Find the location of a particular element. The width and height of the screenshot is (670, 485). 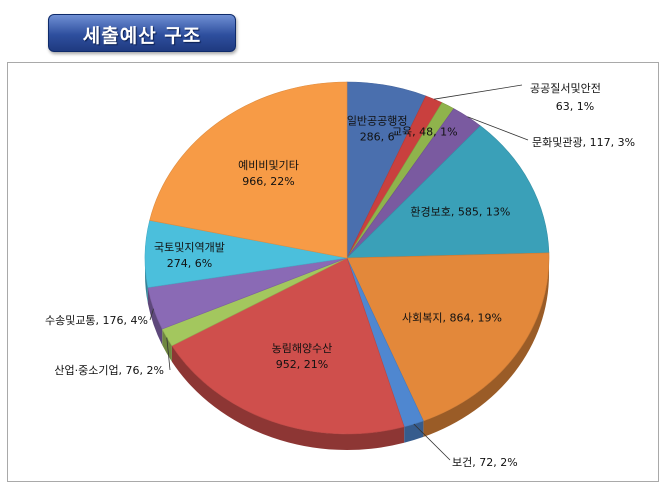

slice-value-label-0: 286, 6 is located at coordinates (377, 137).